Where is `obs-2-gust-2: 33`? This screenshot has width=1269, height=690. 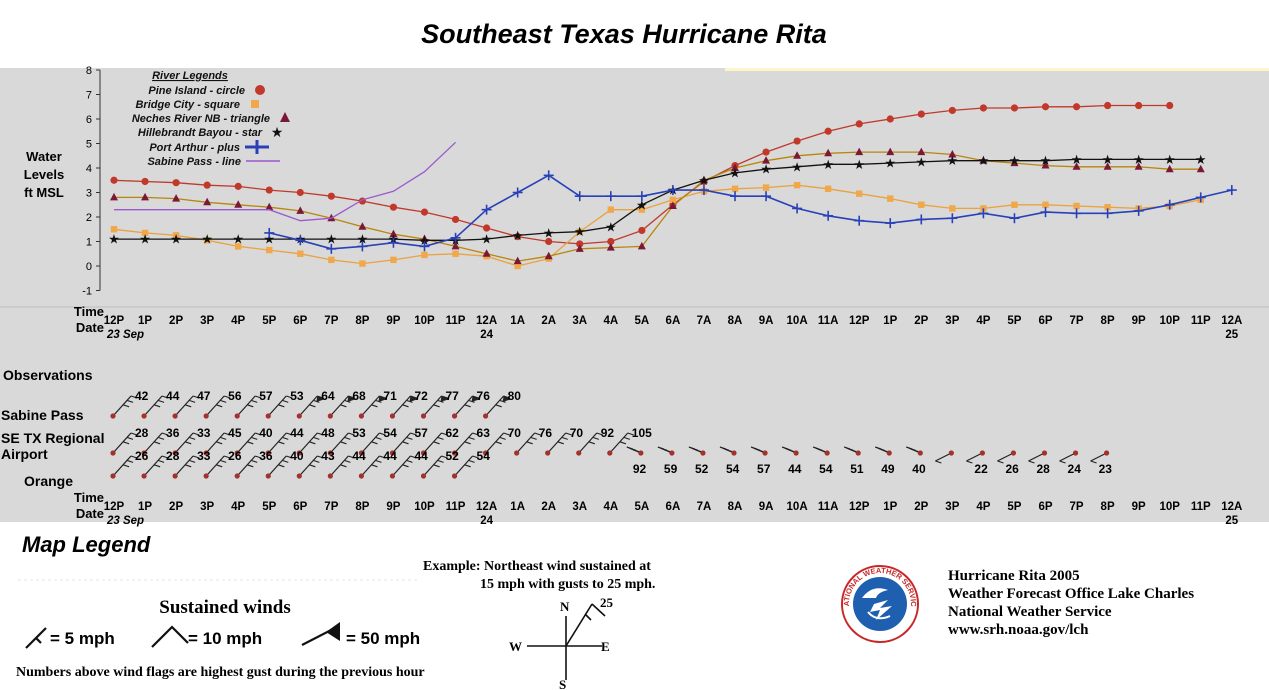
obs-2-gust-2: 33 is located at coordinates (204, 456).